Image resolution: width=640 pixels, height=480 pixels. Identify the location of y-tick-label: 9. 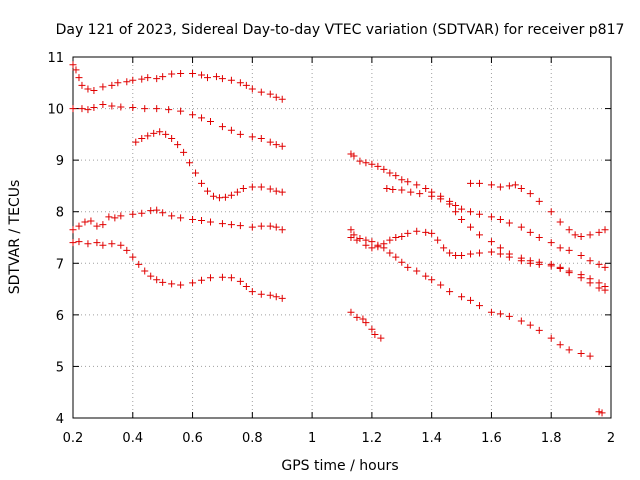
(60, 161).